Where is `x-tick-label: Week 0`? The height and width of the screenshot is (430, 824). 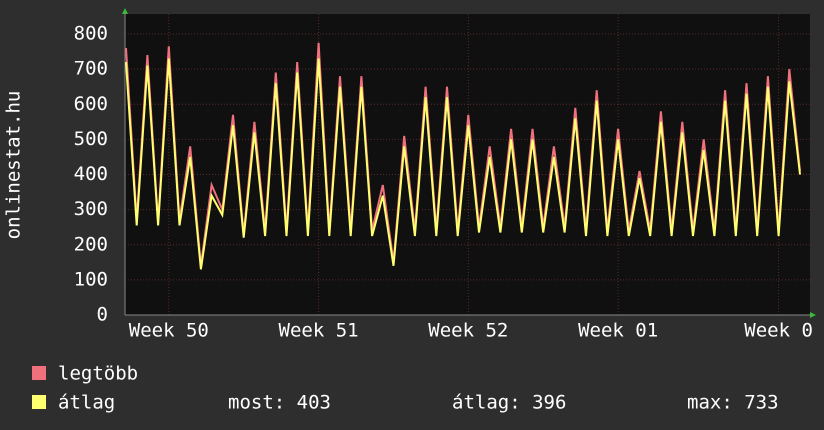
x-tick-label: Week 0 is located at coordinates (778, 331).